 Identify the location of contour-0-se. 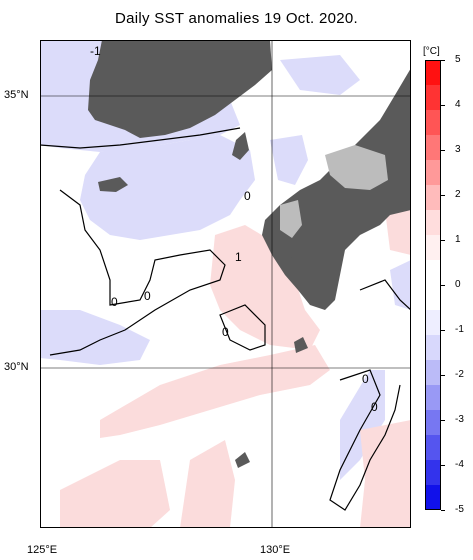
(365, 440).